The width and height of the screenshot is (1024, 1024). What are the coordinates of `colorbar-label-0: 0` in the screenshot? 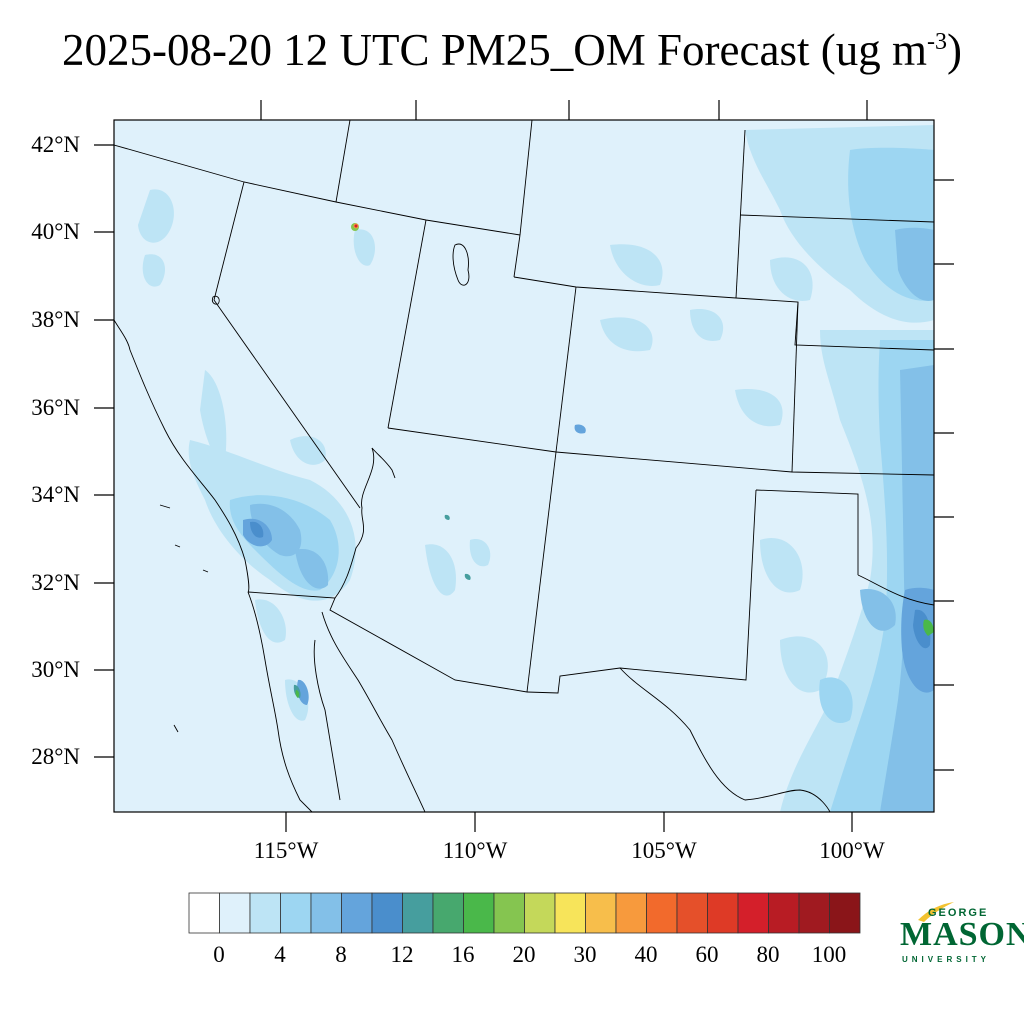 It's located at (219, 954).